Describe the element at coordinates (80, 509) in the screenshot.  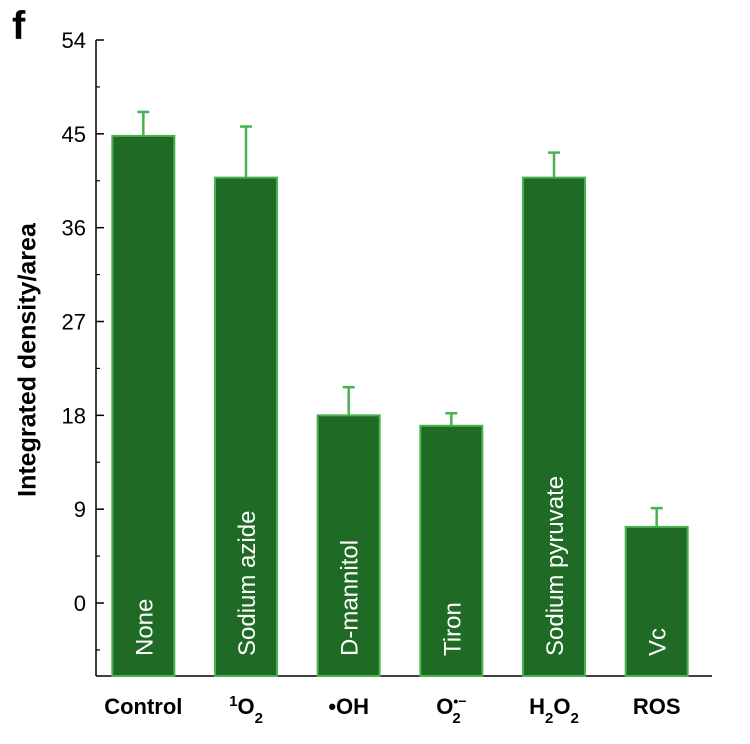
I see `y-tick-label: 9` at that location.